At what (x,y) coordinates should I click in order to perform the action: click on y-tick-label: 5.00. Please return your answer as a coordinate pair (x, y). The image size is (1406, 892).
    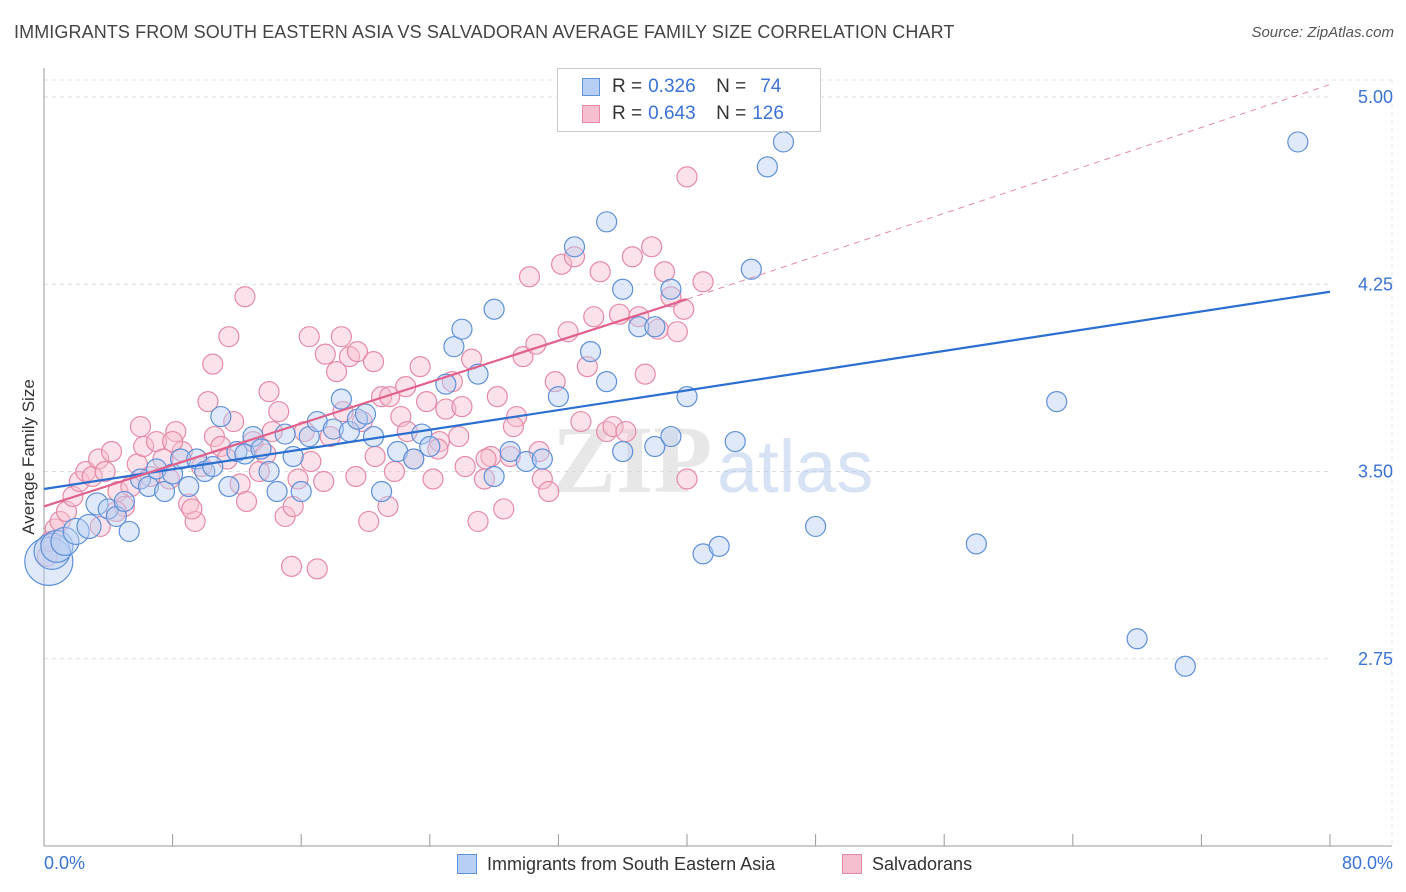
    Looking at the image, I should click on (1375, 97).